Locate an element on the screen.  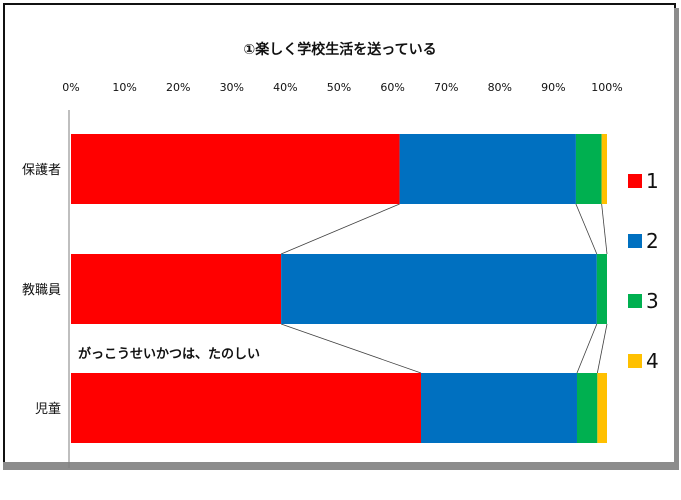
category-label: 児童 is located at coordinates (48, 409).